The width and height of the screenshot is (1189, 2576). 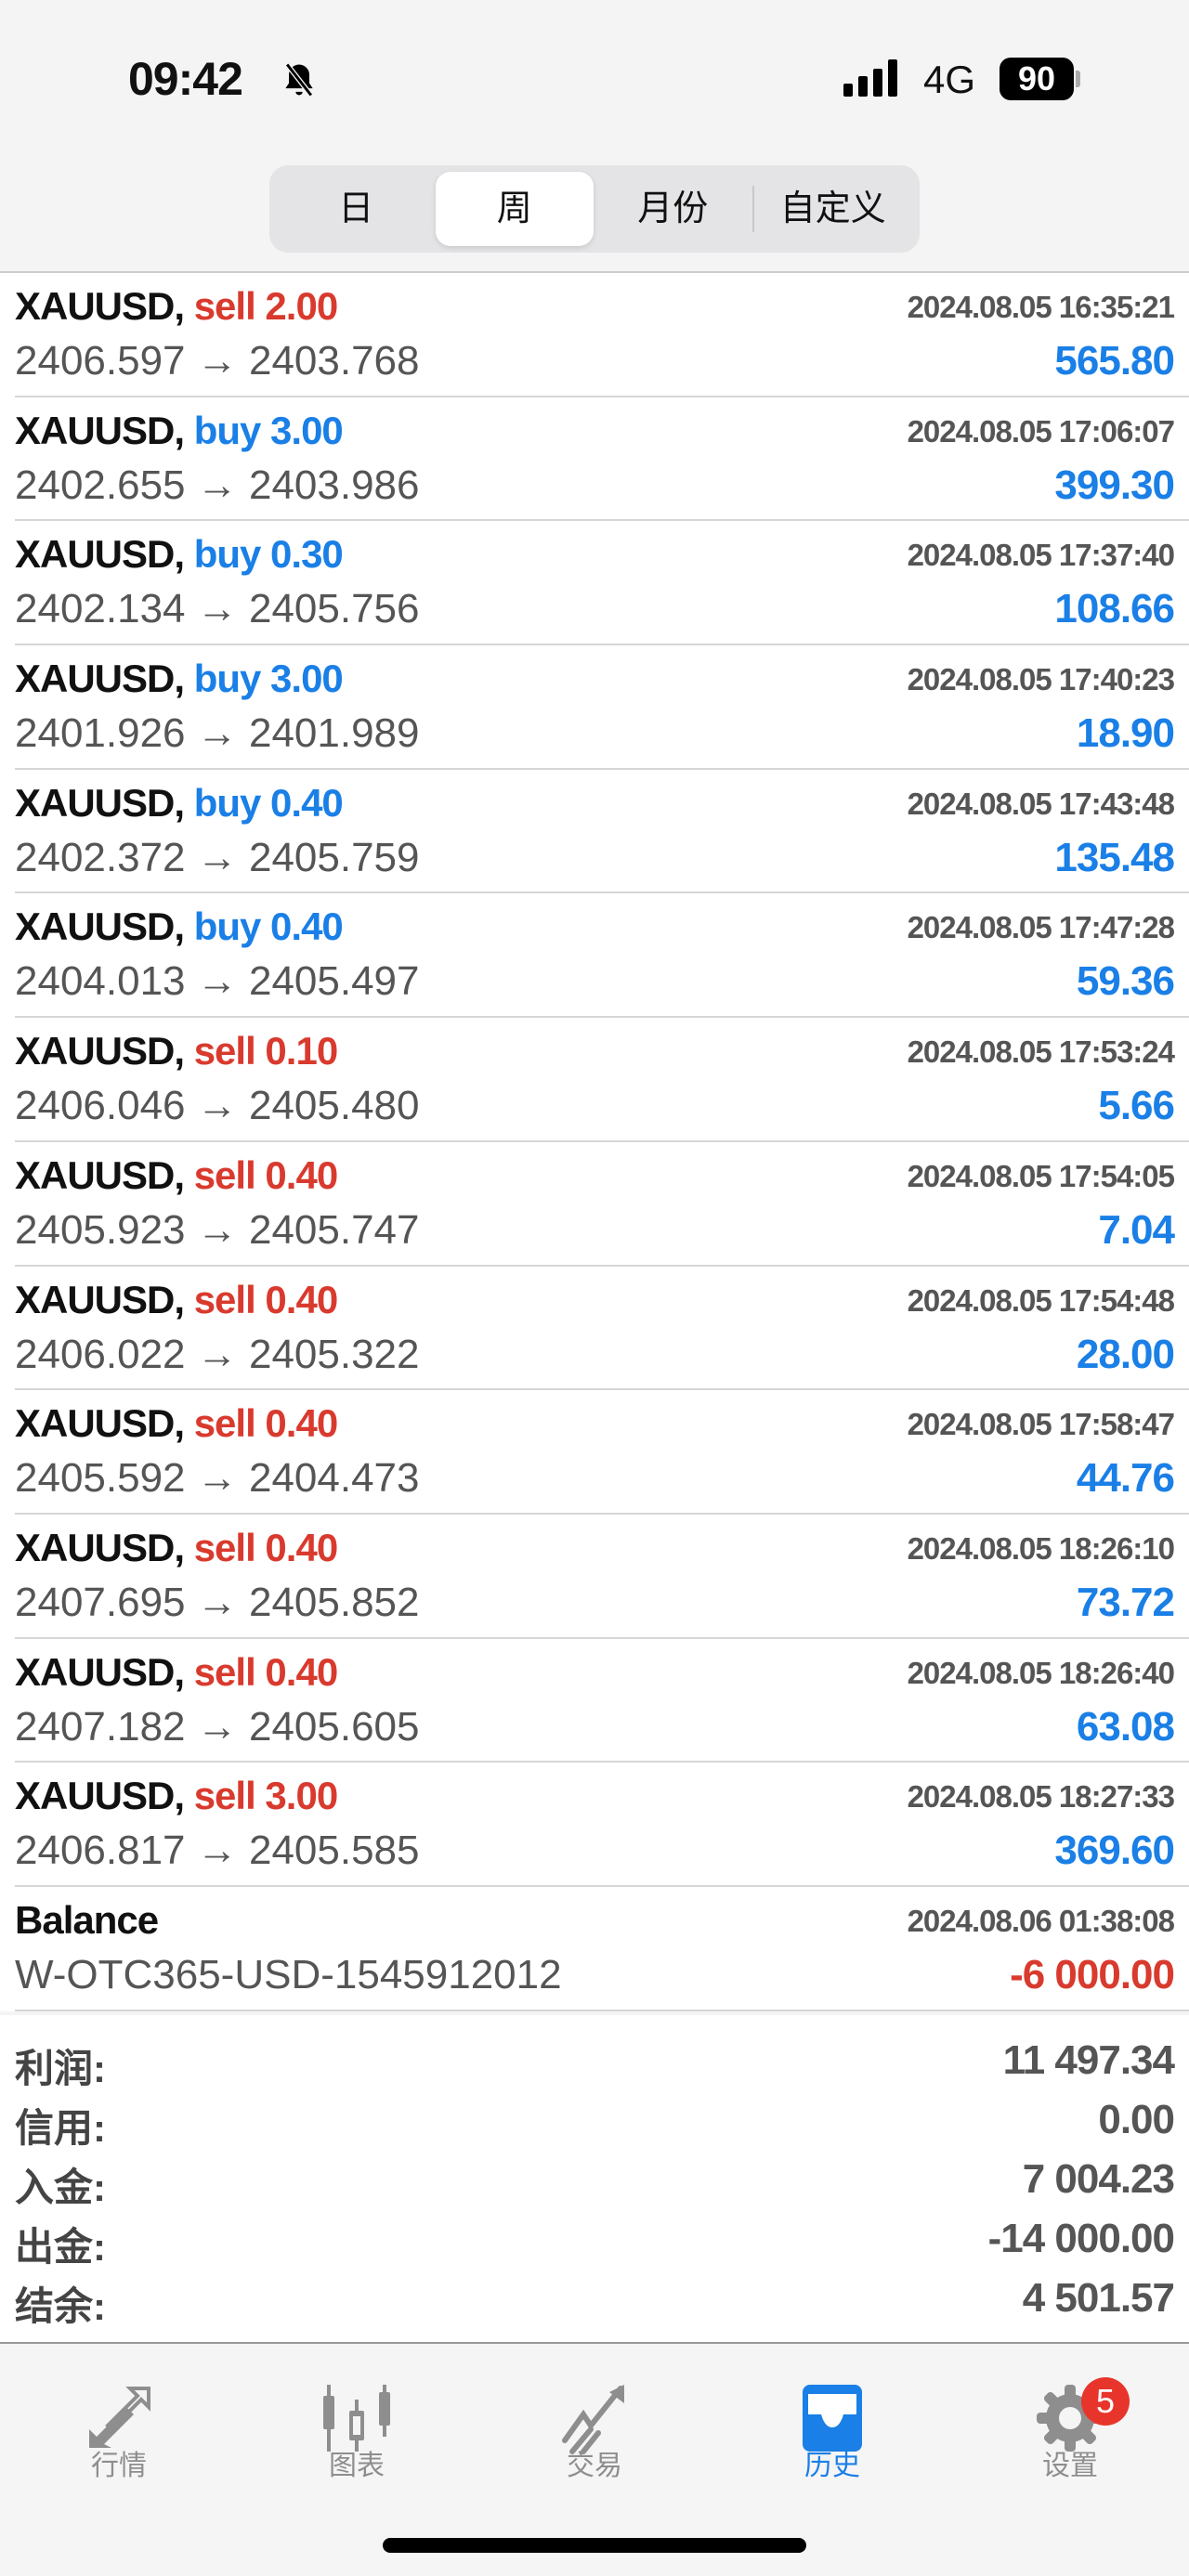 I want to click on tab-settings: 5 设置, so click(x=1070, y=2461).